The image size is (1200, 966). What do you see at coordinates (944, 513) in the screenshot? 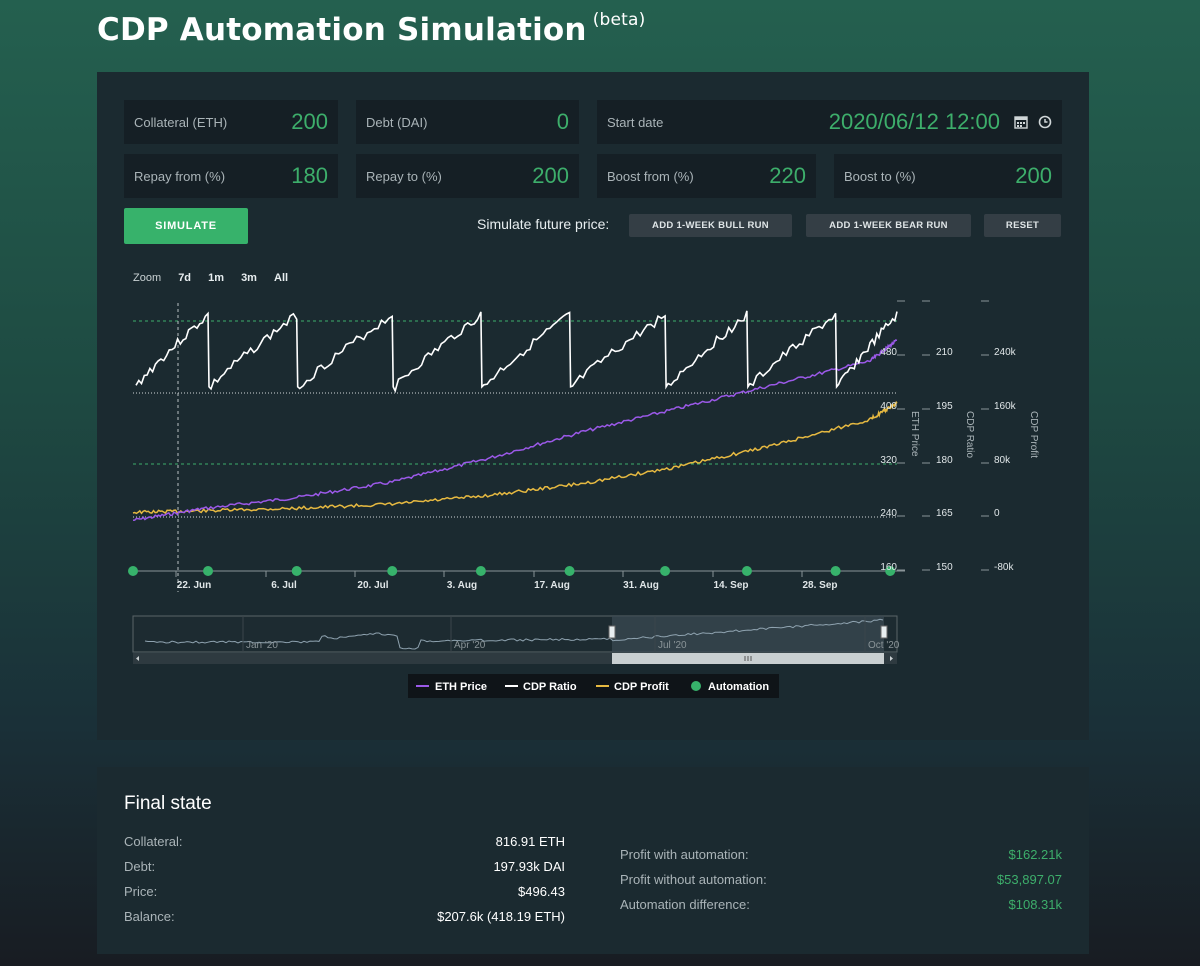
I see `ratio-tick-label: 165` at bounding box center [944, 513].